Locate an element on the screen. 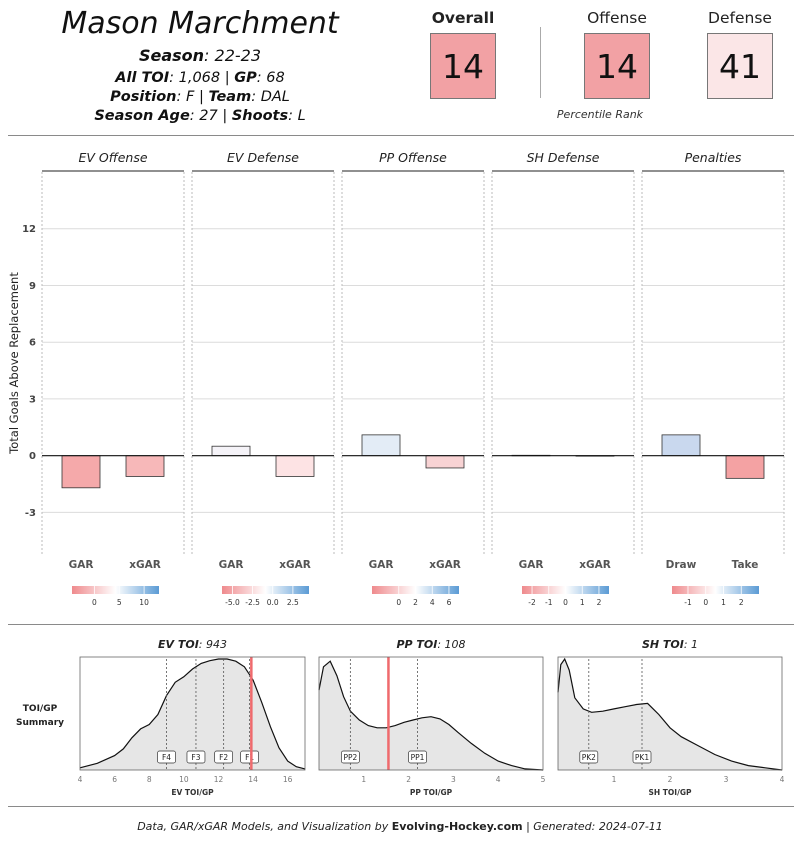 Image resolution: width=800 pixels, height=850 pixels. age-value: : 27 | is located at coordinates (210, 116).